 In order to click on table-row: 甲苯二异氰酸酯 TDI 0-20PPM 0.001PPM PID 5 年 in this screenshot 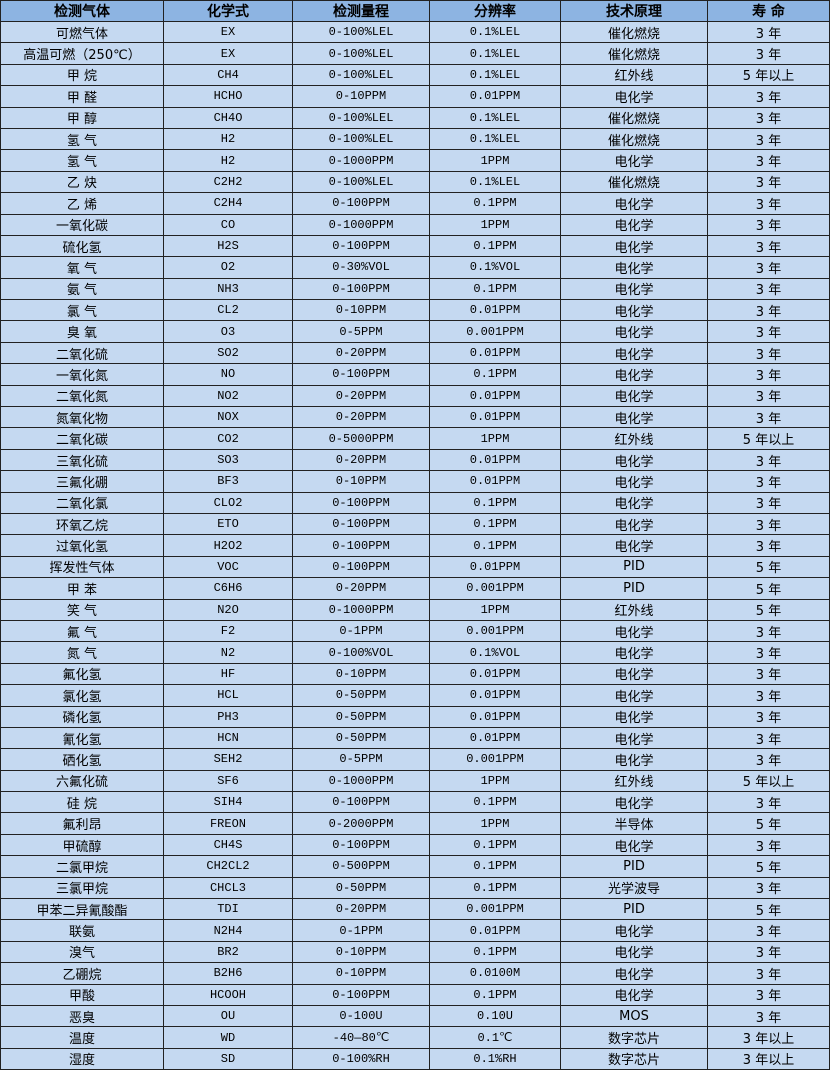, I will do `click(415, 909)`.